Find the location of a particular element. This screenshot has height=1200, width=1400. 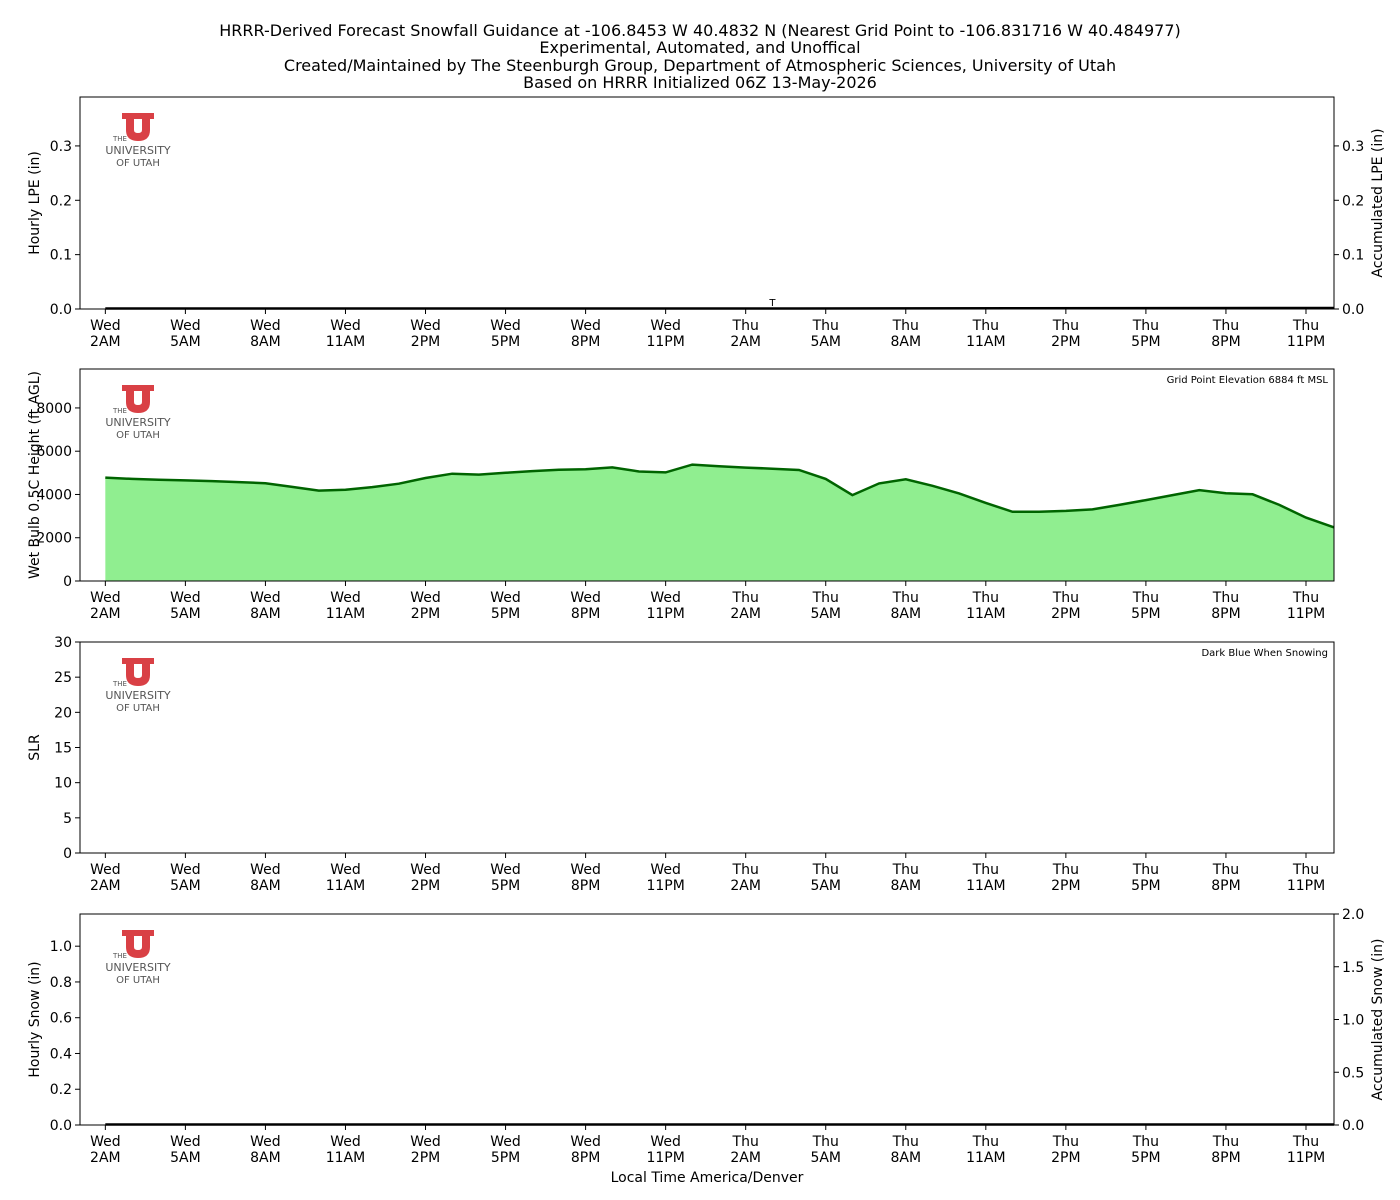

y2-tick-label: 0.5 is located at coordinates (1353, 1073).